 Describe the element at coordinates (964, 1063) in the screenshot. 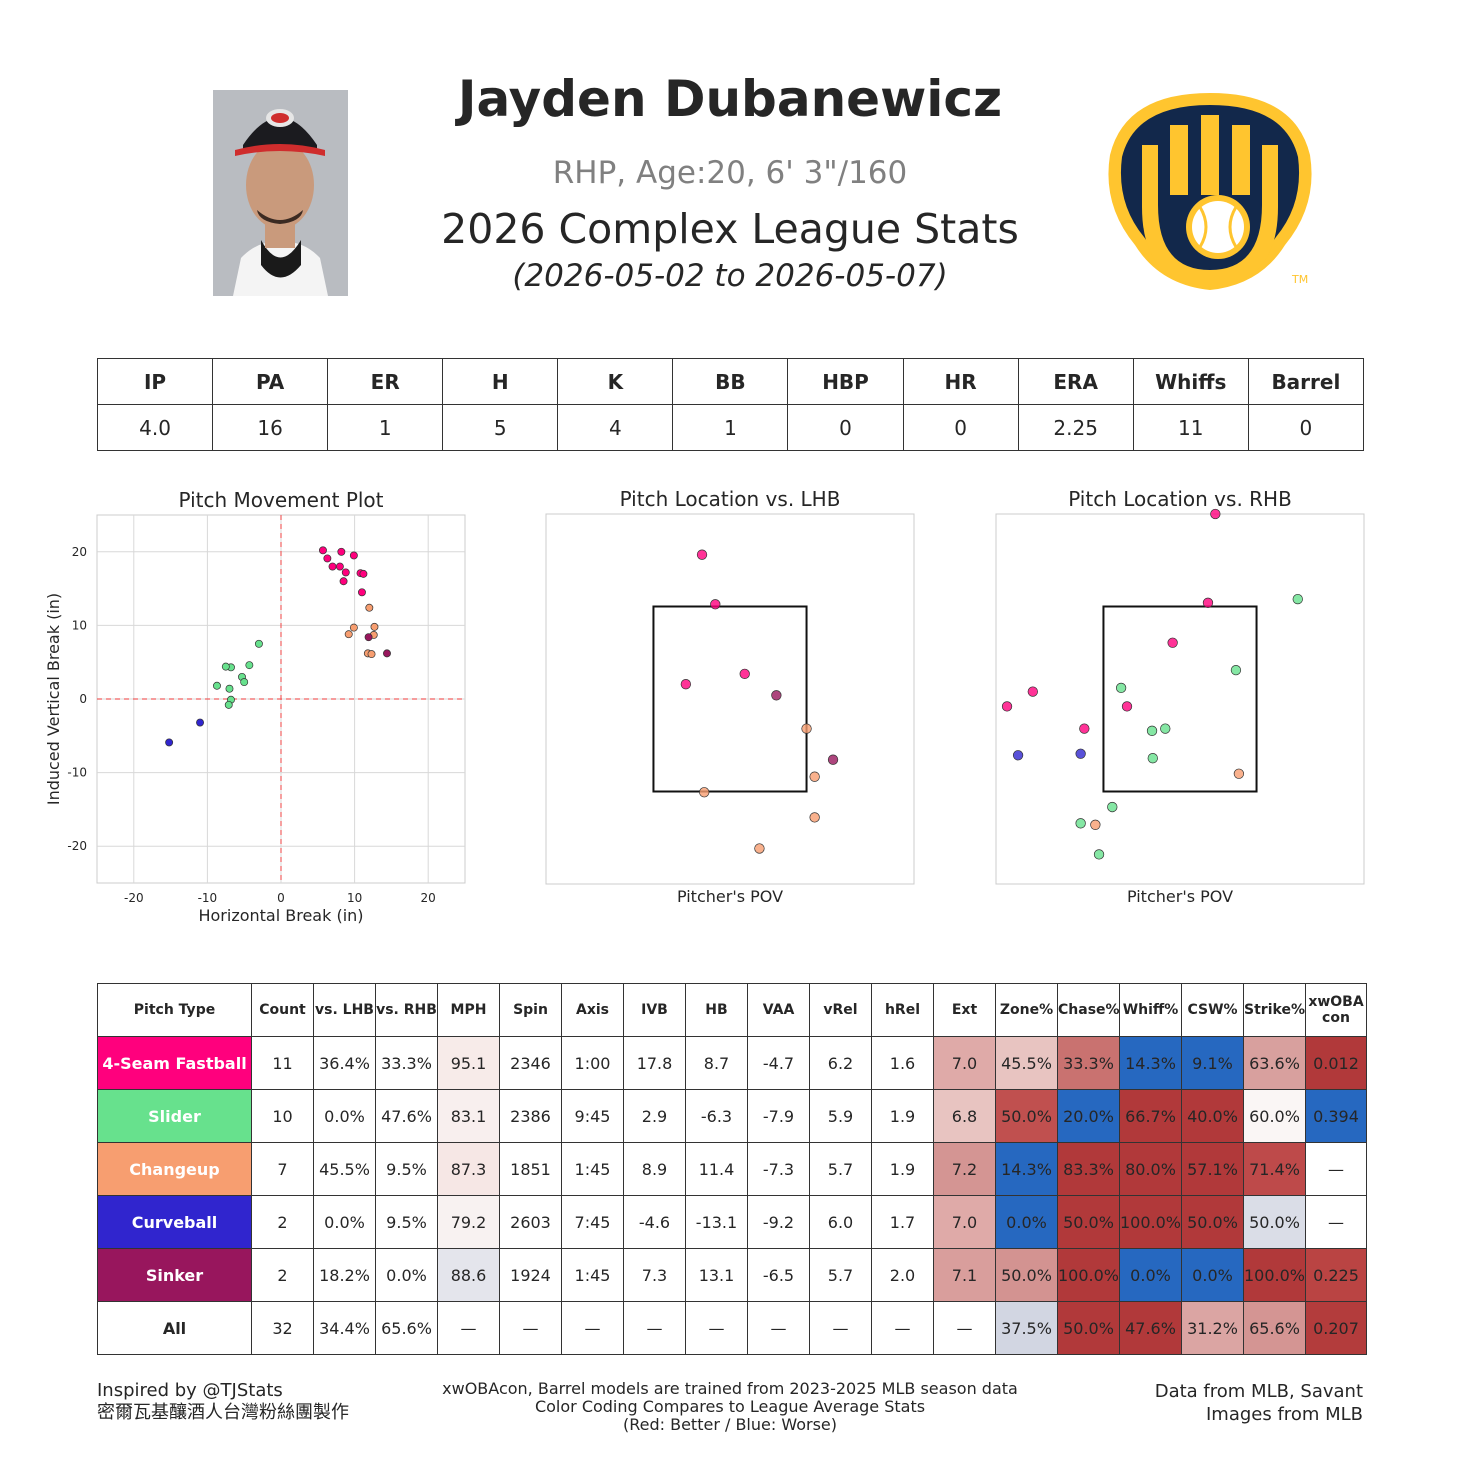

I see `pitch-table-cell: 7.0` at that location.